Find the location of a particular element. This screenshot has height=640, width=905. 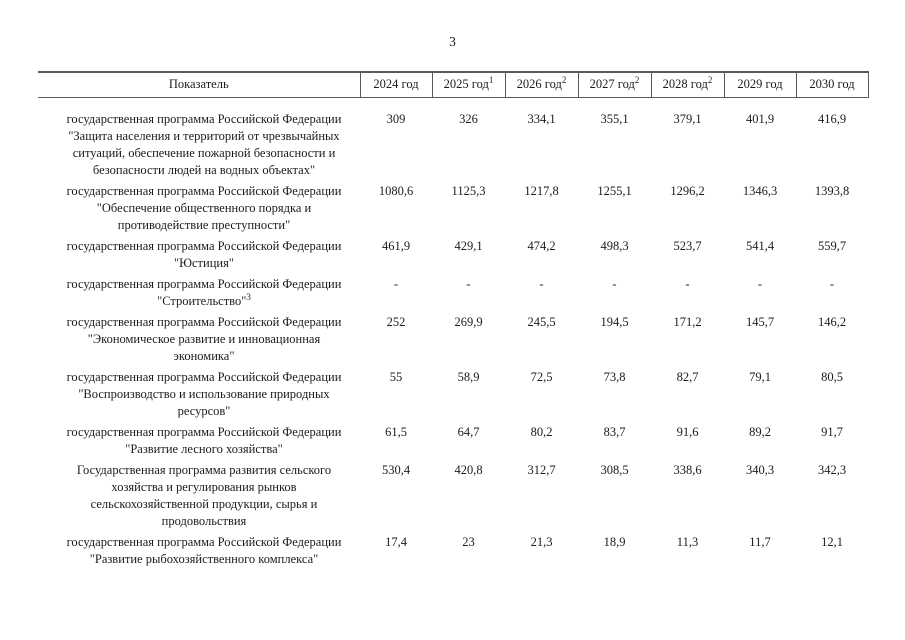

value-cell: 82,7 is located at coordinates (687, 376).